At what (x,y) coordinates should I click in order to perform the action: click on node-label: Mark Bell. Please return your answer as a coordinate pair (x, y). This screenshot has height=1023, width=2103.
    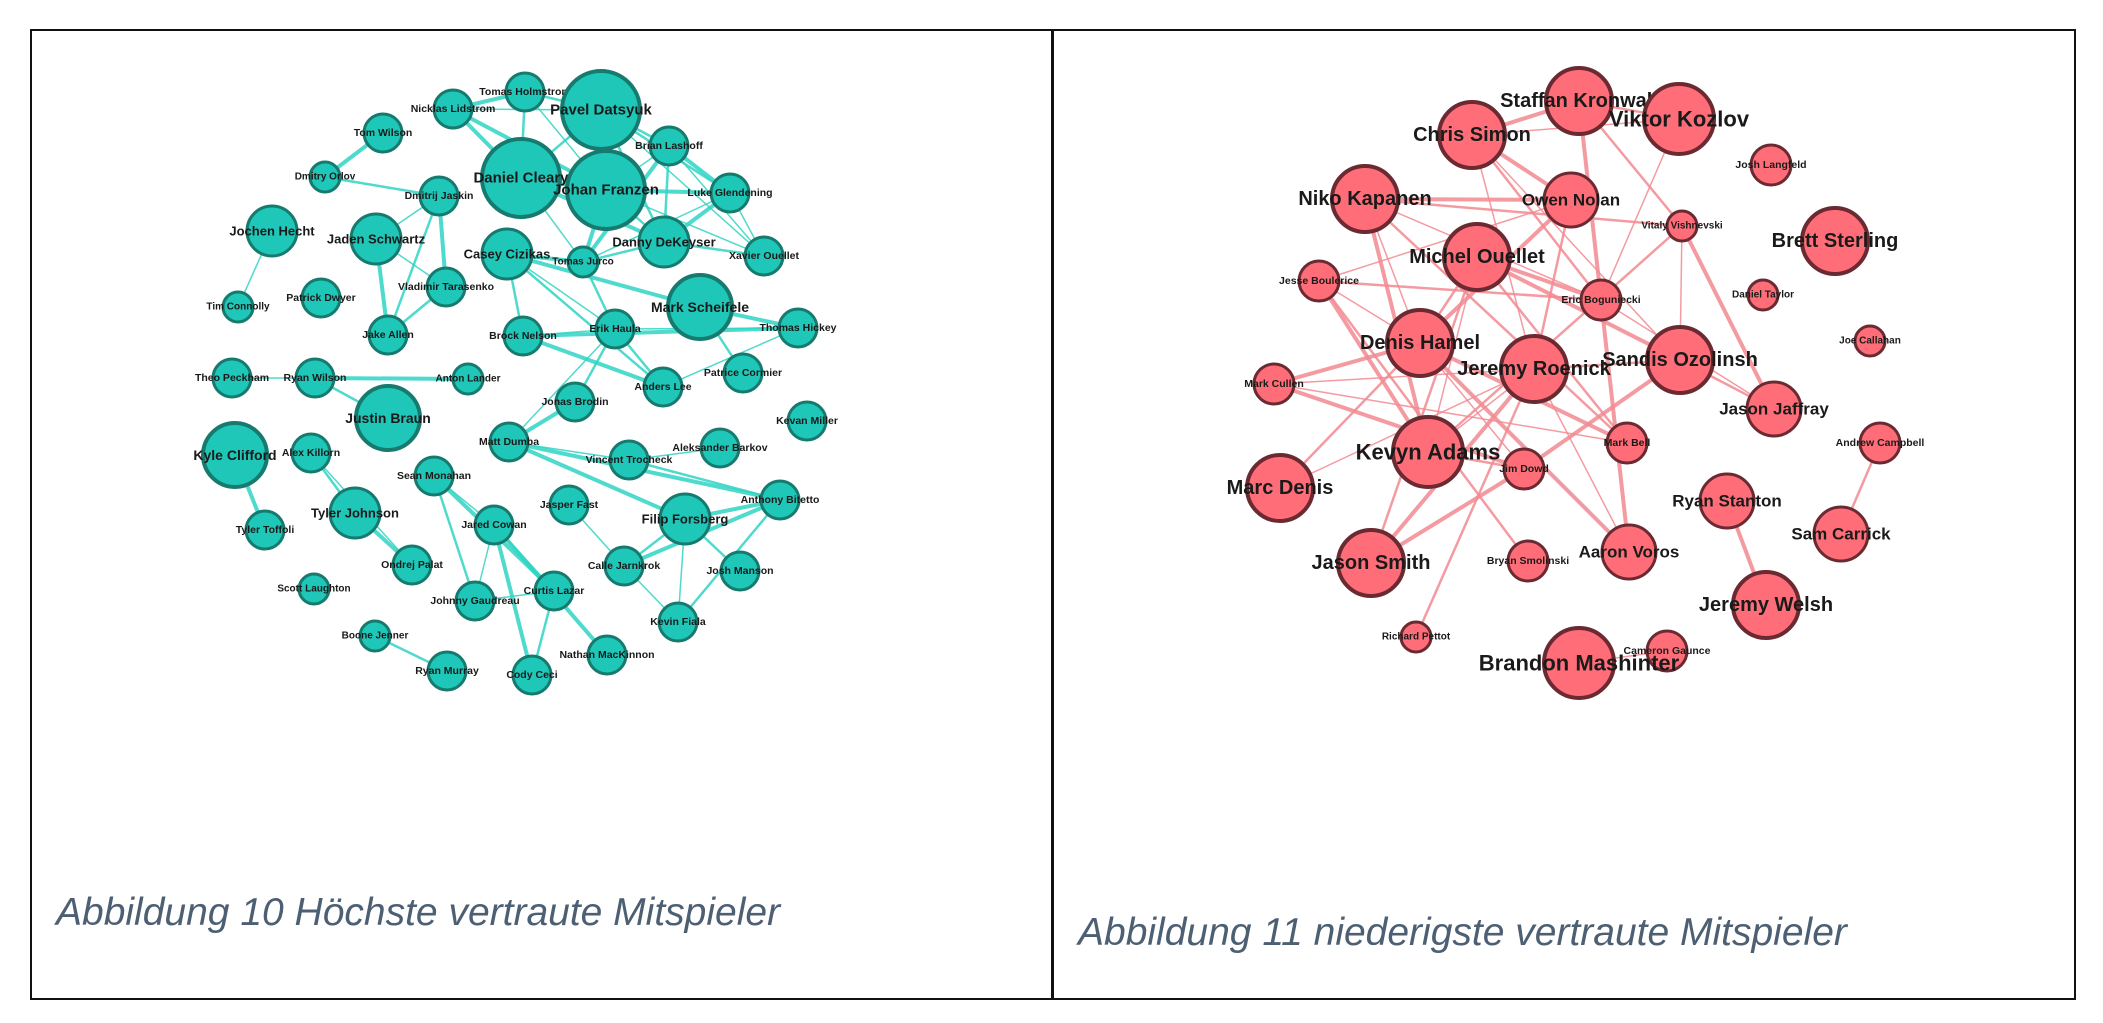
    Looking at the image, I should click on (1627, 443).